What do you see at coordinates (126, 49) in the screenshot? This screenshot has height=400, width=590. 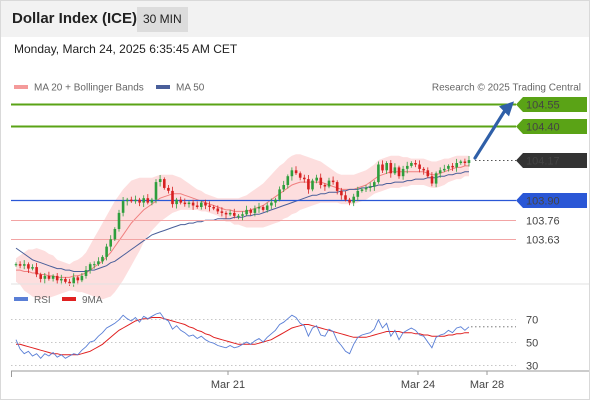 I see `timestamp: Monday, March 24, 2025 6:35:45 AM CET` at bounding box center [126, 49].